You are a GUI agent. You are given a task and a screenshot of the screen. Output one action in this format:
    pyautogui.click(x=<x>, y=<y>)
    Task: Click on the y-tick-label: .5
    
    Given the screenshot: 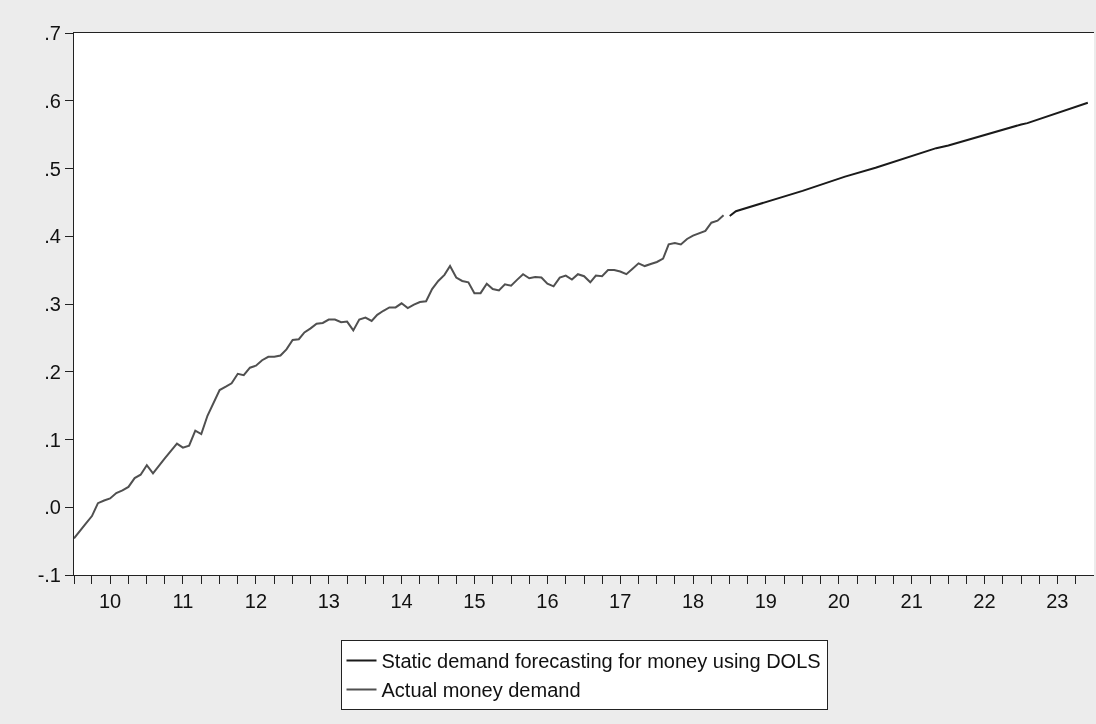 What is the action you would take?
    pyautogui.click(x=52, y=168)
    